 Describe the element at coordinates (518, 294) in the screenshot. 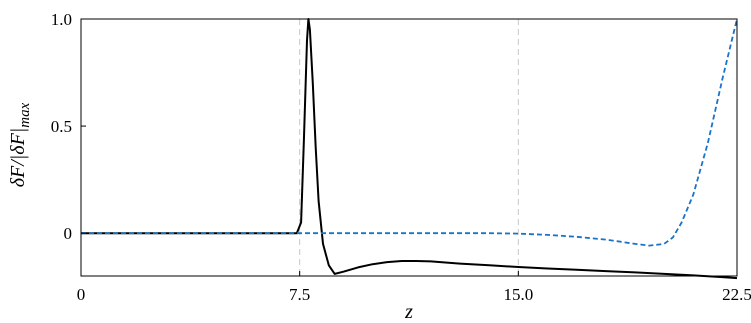

I see `x-tick-label: 15.0` at that location.